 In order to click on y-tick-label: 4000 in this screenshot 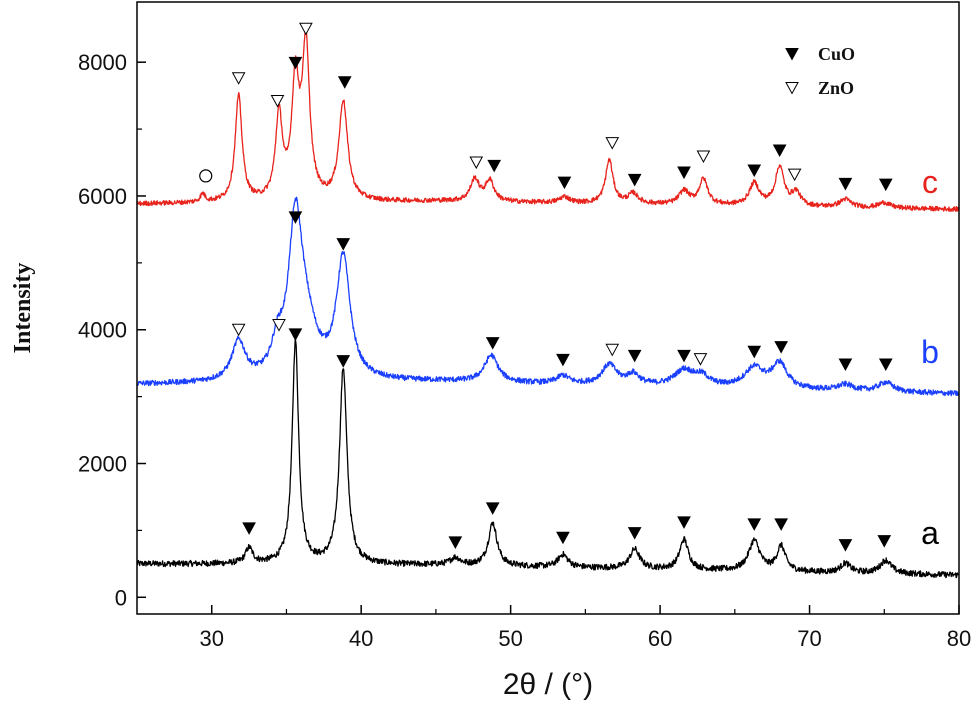, I will do `click(102, 330)`.